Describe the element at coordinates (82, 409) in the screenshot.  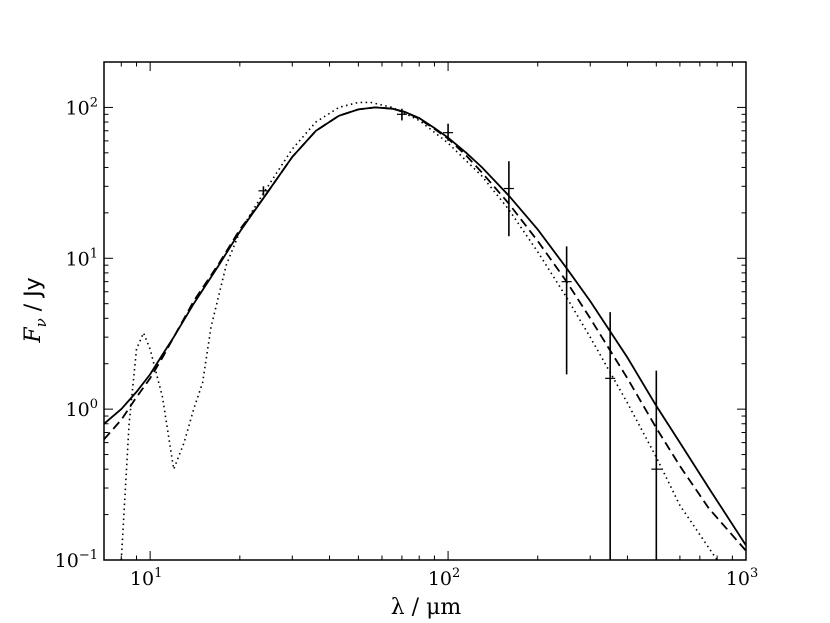
I see `y-tick-label: 10⁰` at that location.